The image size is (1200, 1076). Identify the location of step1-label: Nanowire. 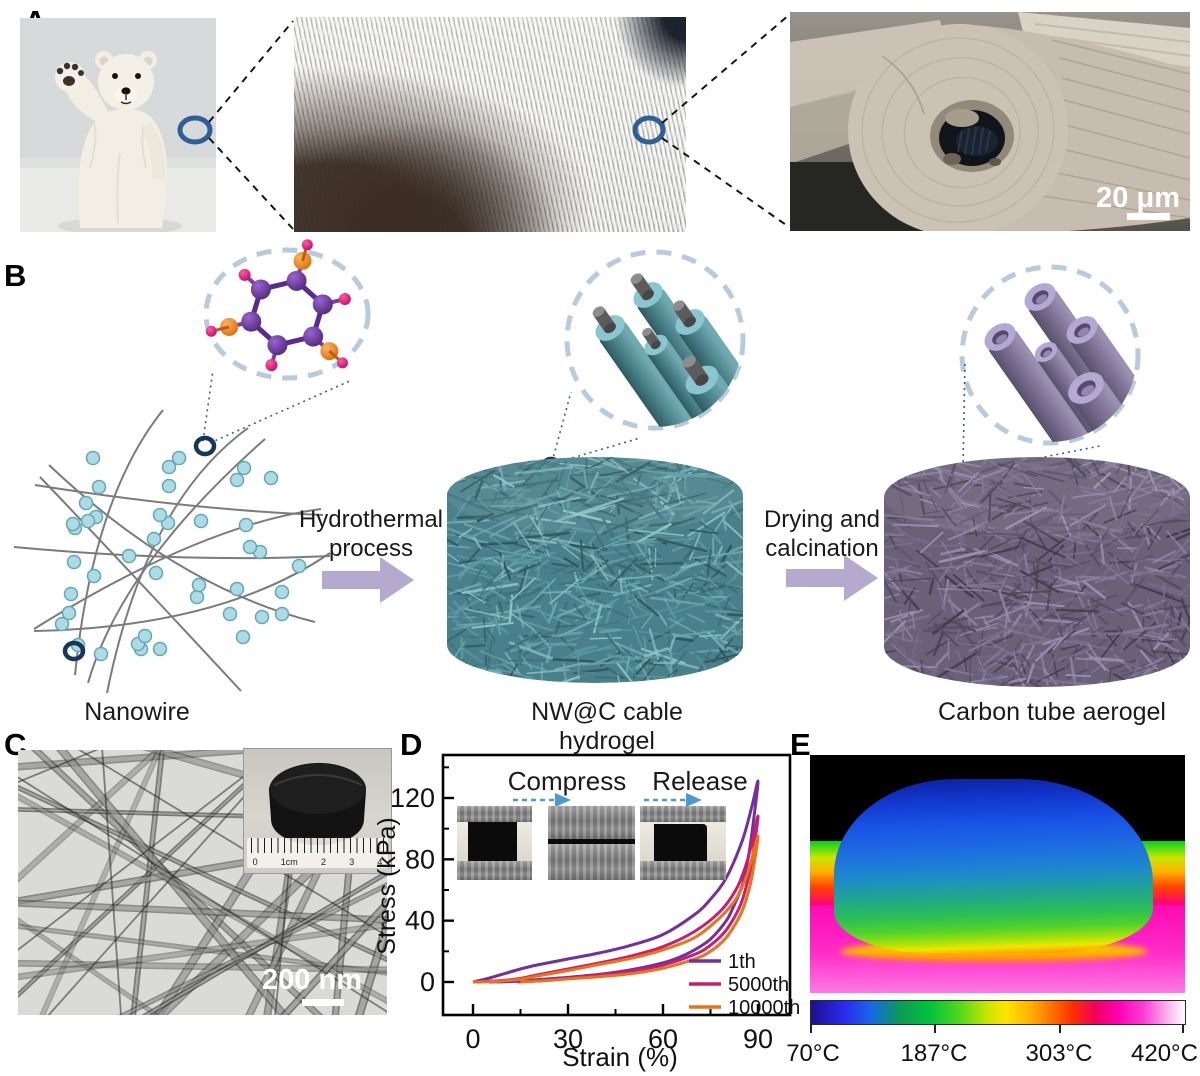
(137, 712).